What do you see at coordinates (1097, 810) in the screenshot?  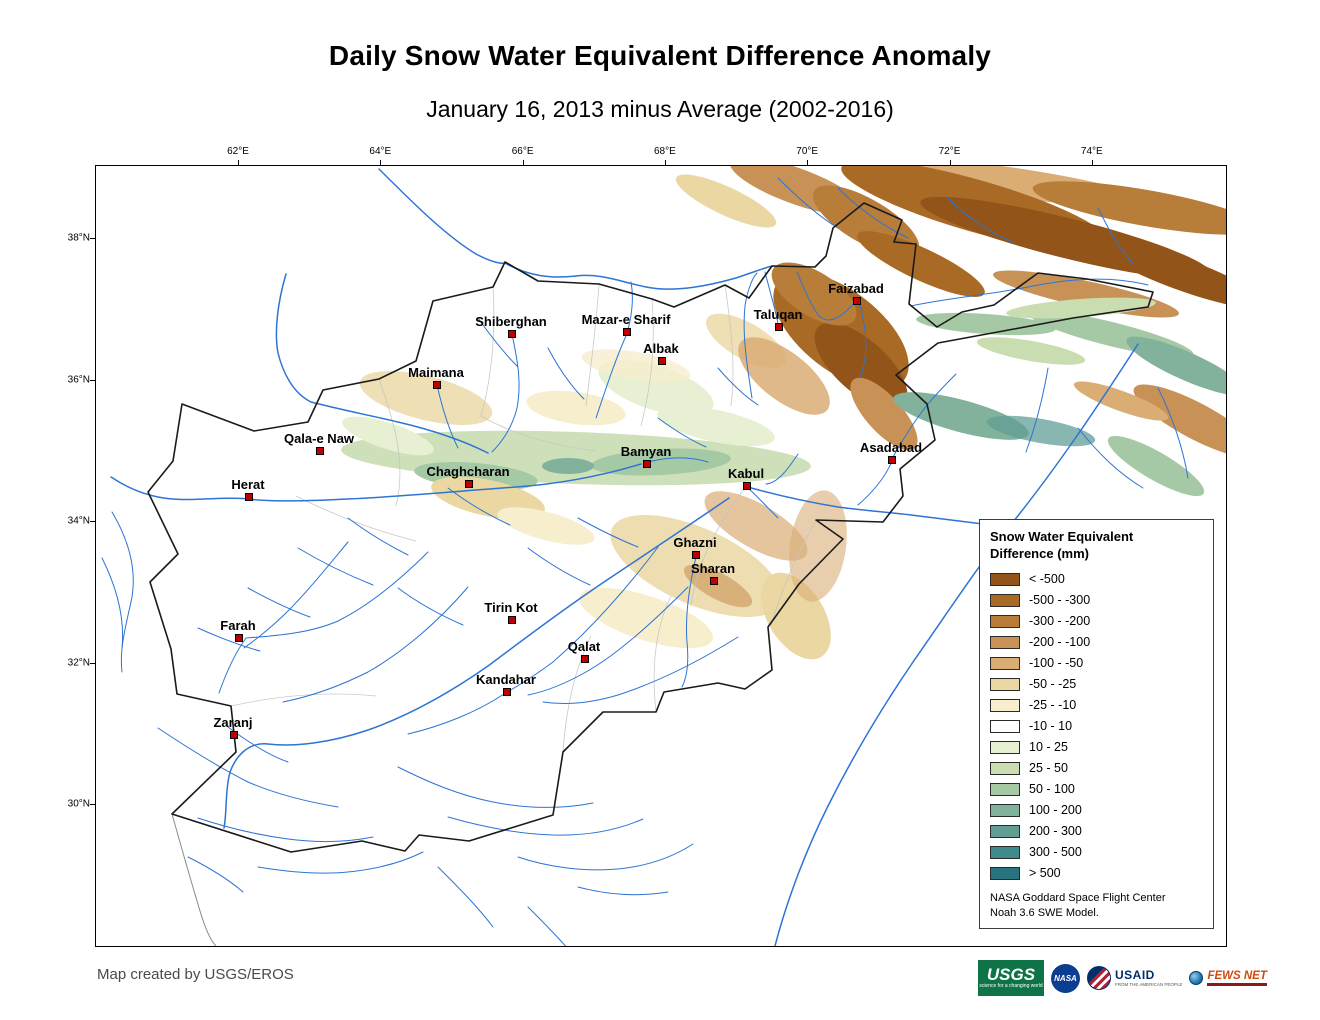 I see `legend-row: 100 - 200` at bounding box center [1097, 810].